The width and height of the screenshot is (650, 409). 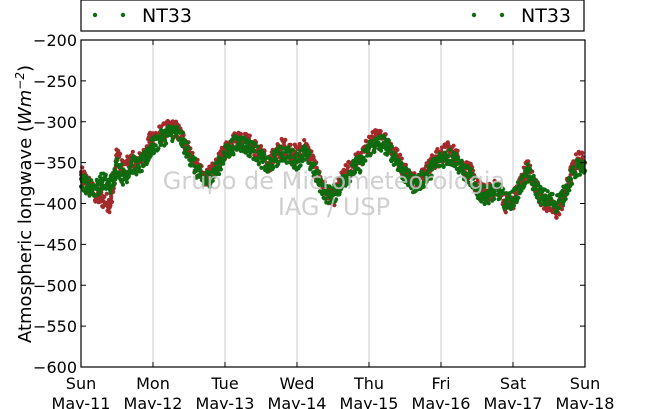 What do you see at coordinates (334, 181) in the screenshot?
I see `watermark-line-1: Grupo de Micrometeorologia` at bounding box center [334, 181].